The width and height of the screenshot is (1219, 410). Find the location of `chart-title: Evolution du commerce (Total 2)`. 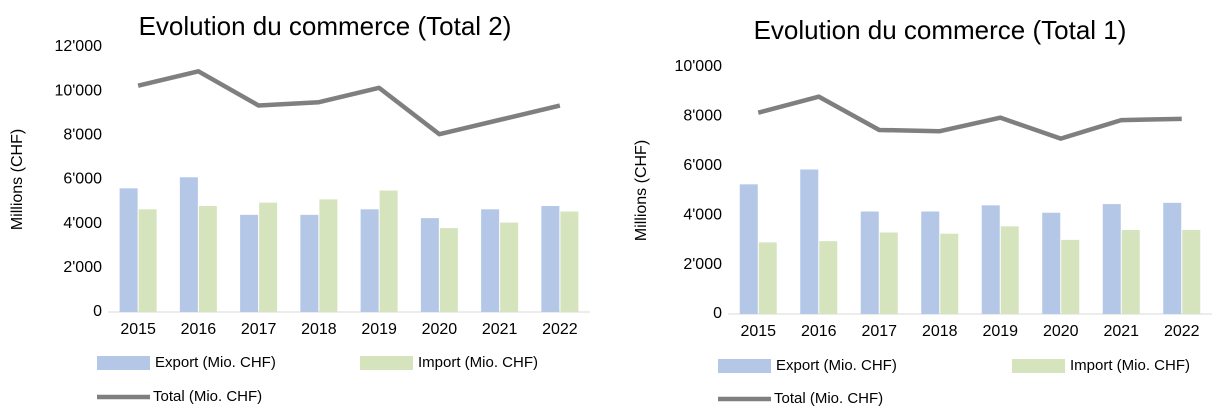

chart-title: Evolution du commerce (Total 2) is located at coordinates (325, 26).